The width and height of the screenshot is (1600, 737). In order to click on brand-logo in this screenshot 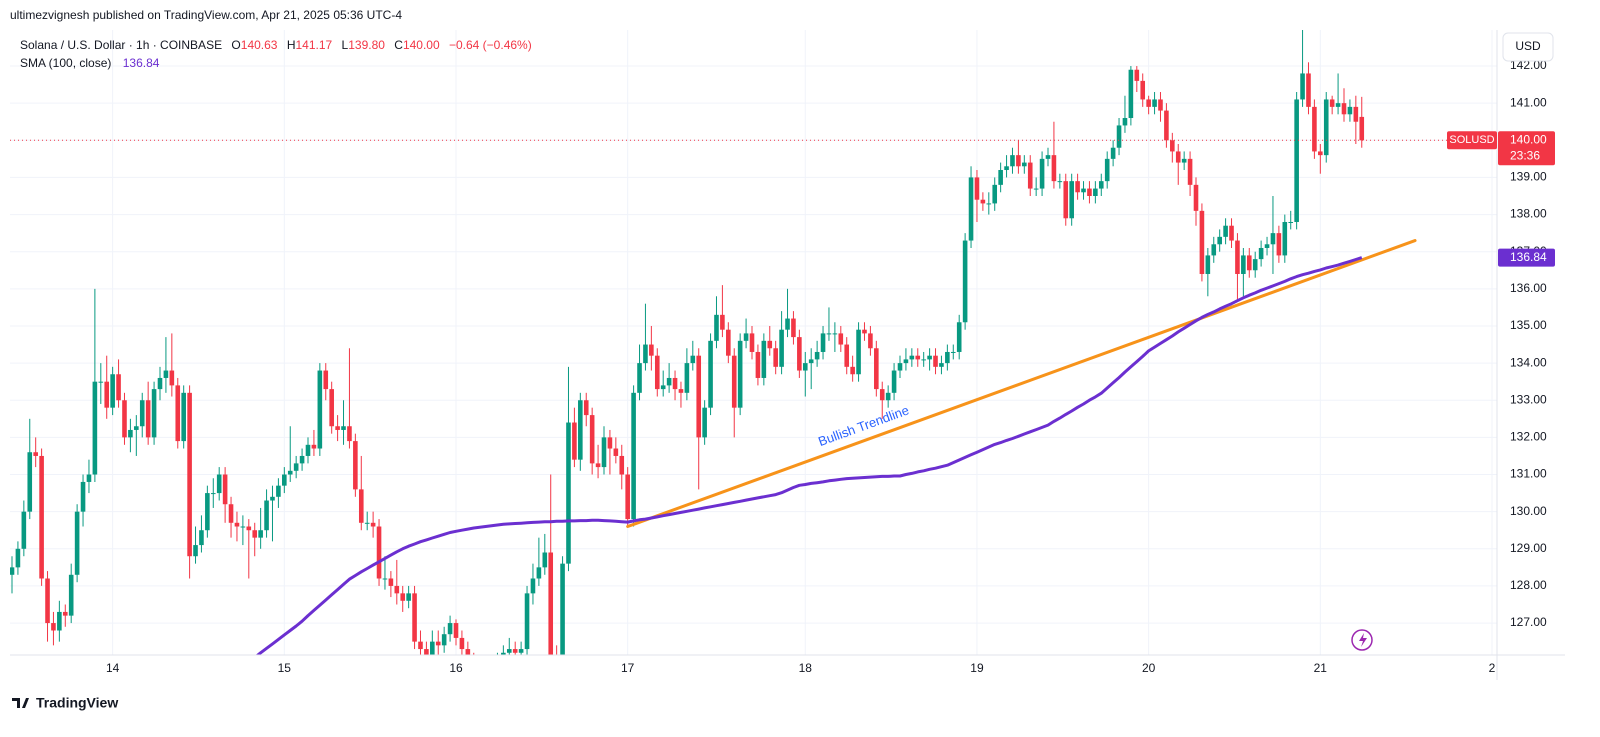, I will do `click(20, 703)`.